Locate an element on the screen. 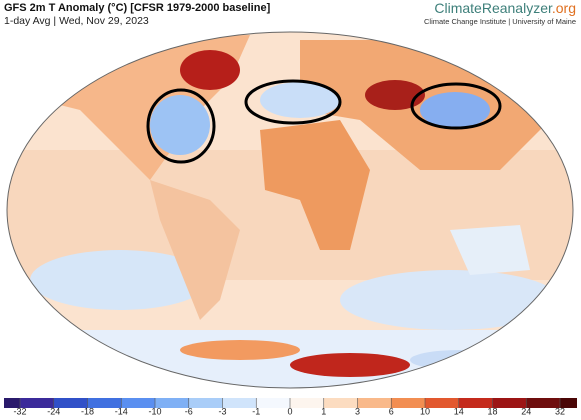 Image resolution: width=581 pixels, height=420 pixels. colorbar-tick-label: 0 is located at coordinates (289, 411).